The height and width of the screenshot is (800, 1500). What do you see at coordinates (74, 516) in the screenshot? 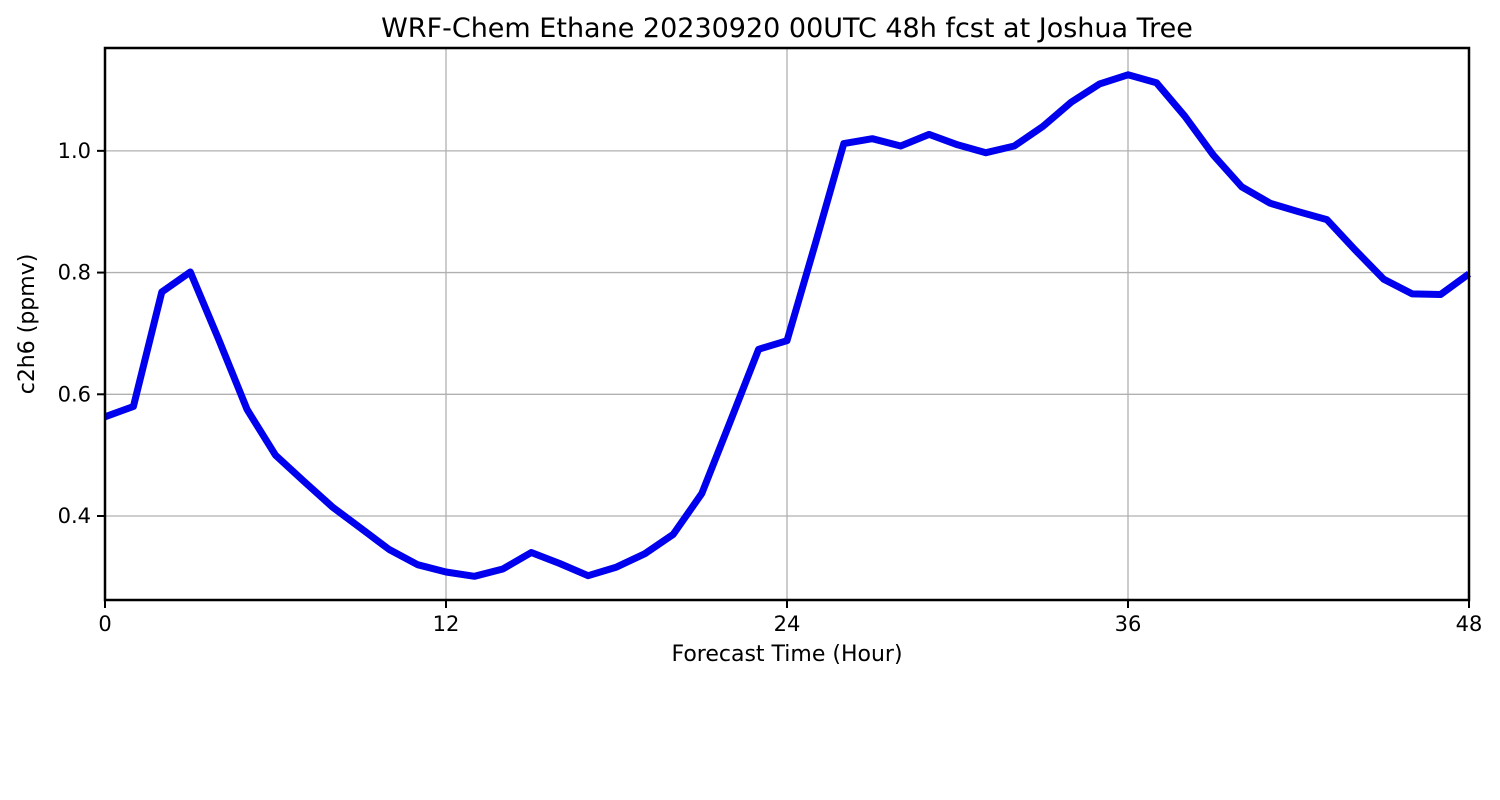
I see `y-tick-label: 0.4` at bounding box center [74, 516].